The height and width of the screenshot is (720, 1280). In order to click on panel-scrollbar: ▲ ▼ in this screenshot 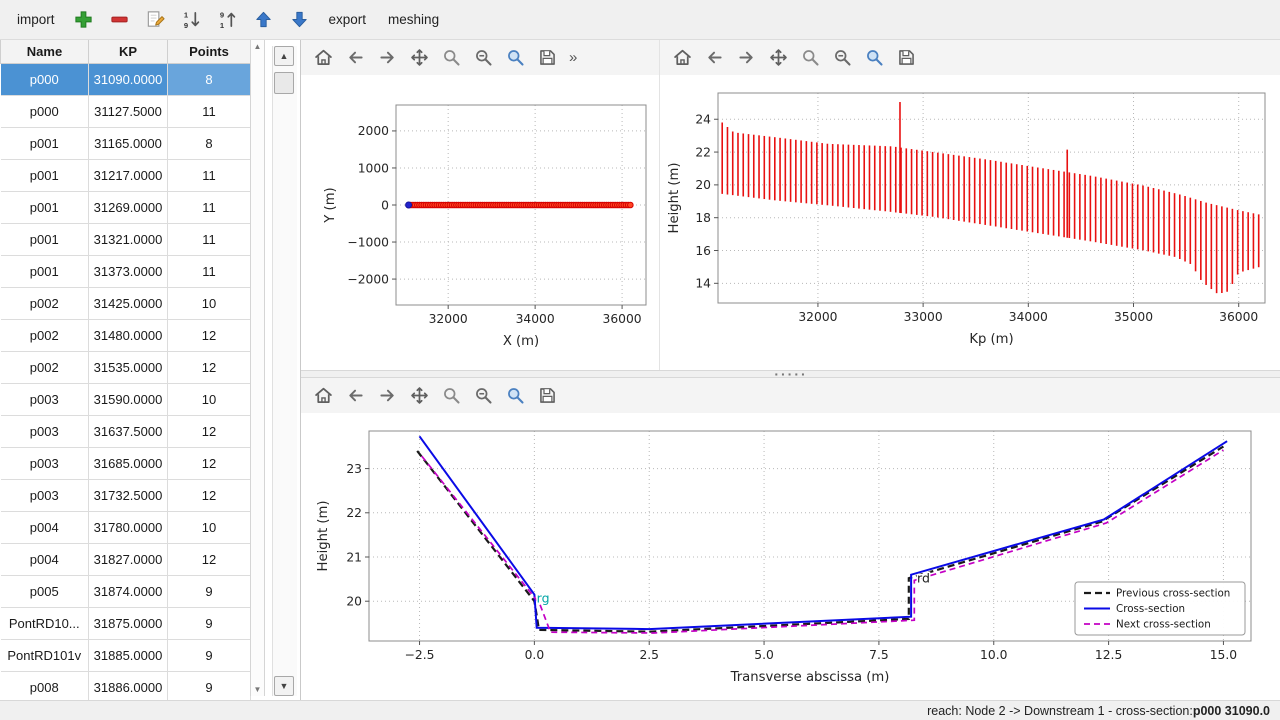, I will do `click(284, 371)`.